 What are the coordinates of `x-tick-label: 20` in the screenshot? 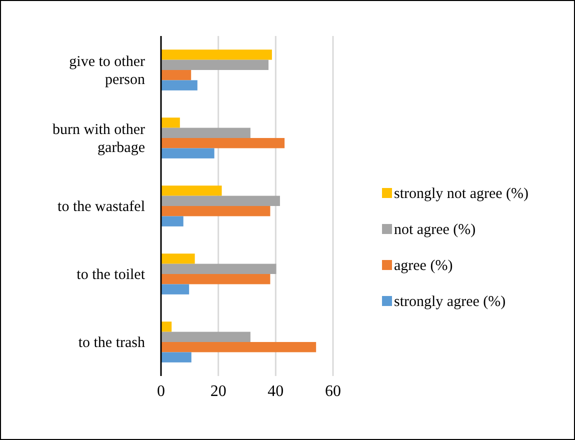 It's located at (218, 391).